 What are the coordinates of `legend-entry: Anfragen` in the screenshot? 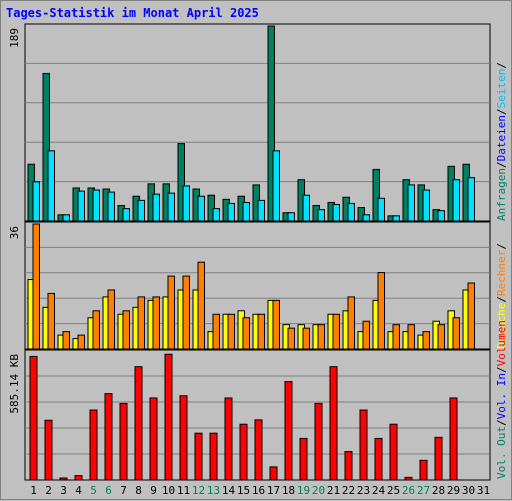 It's located at (501, 194).